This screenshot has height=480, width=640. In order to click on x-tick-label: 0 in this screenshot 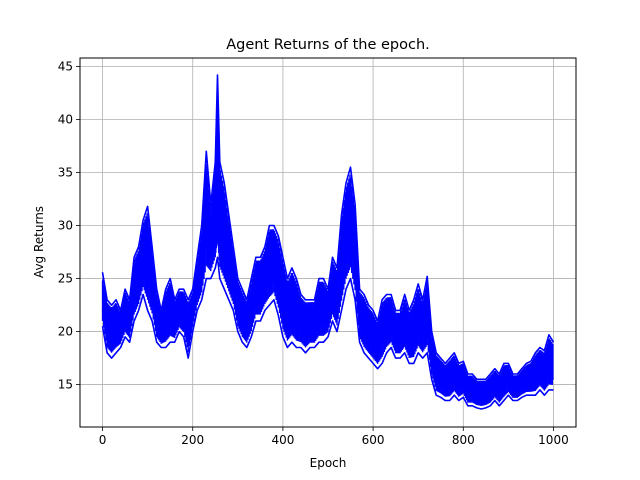, I will do `click(103, 440)`.